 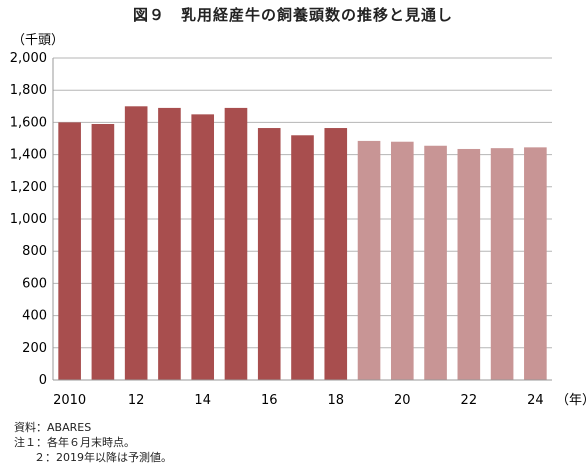 I want to click on x-tick-labels: 2010 12 14 16 18 20 22 24, so click(x=298, y=400).